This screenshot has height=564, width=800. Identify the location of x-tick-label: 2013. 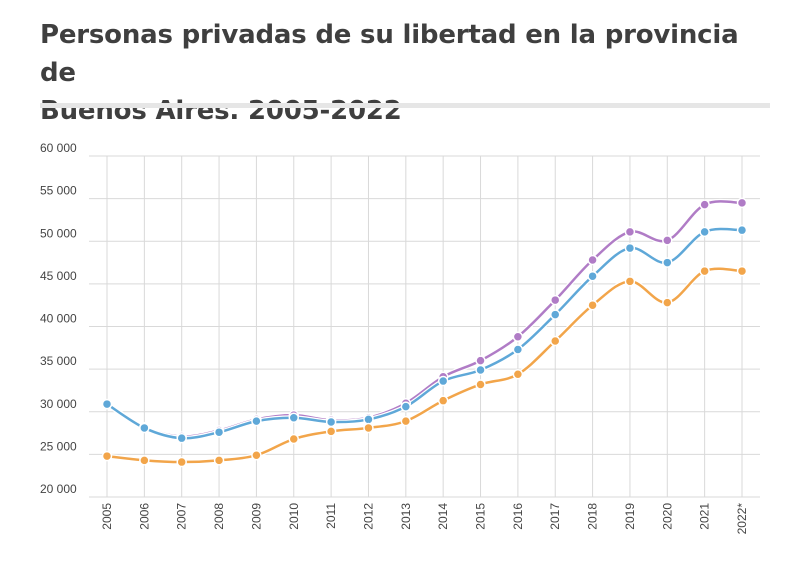
(406, 516).